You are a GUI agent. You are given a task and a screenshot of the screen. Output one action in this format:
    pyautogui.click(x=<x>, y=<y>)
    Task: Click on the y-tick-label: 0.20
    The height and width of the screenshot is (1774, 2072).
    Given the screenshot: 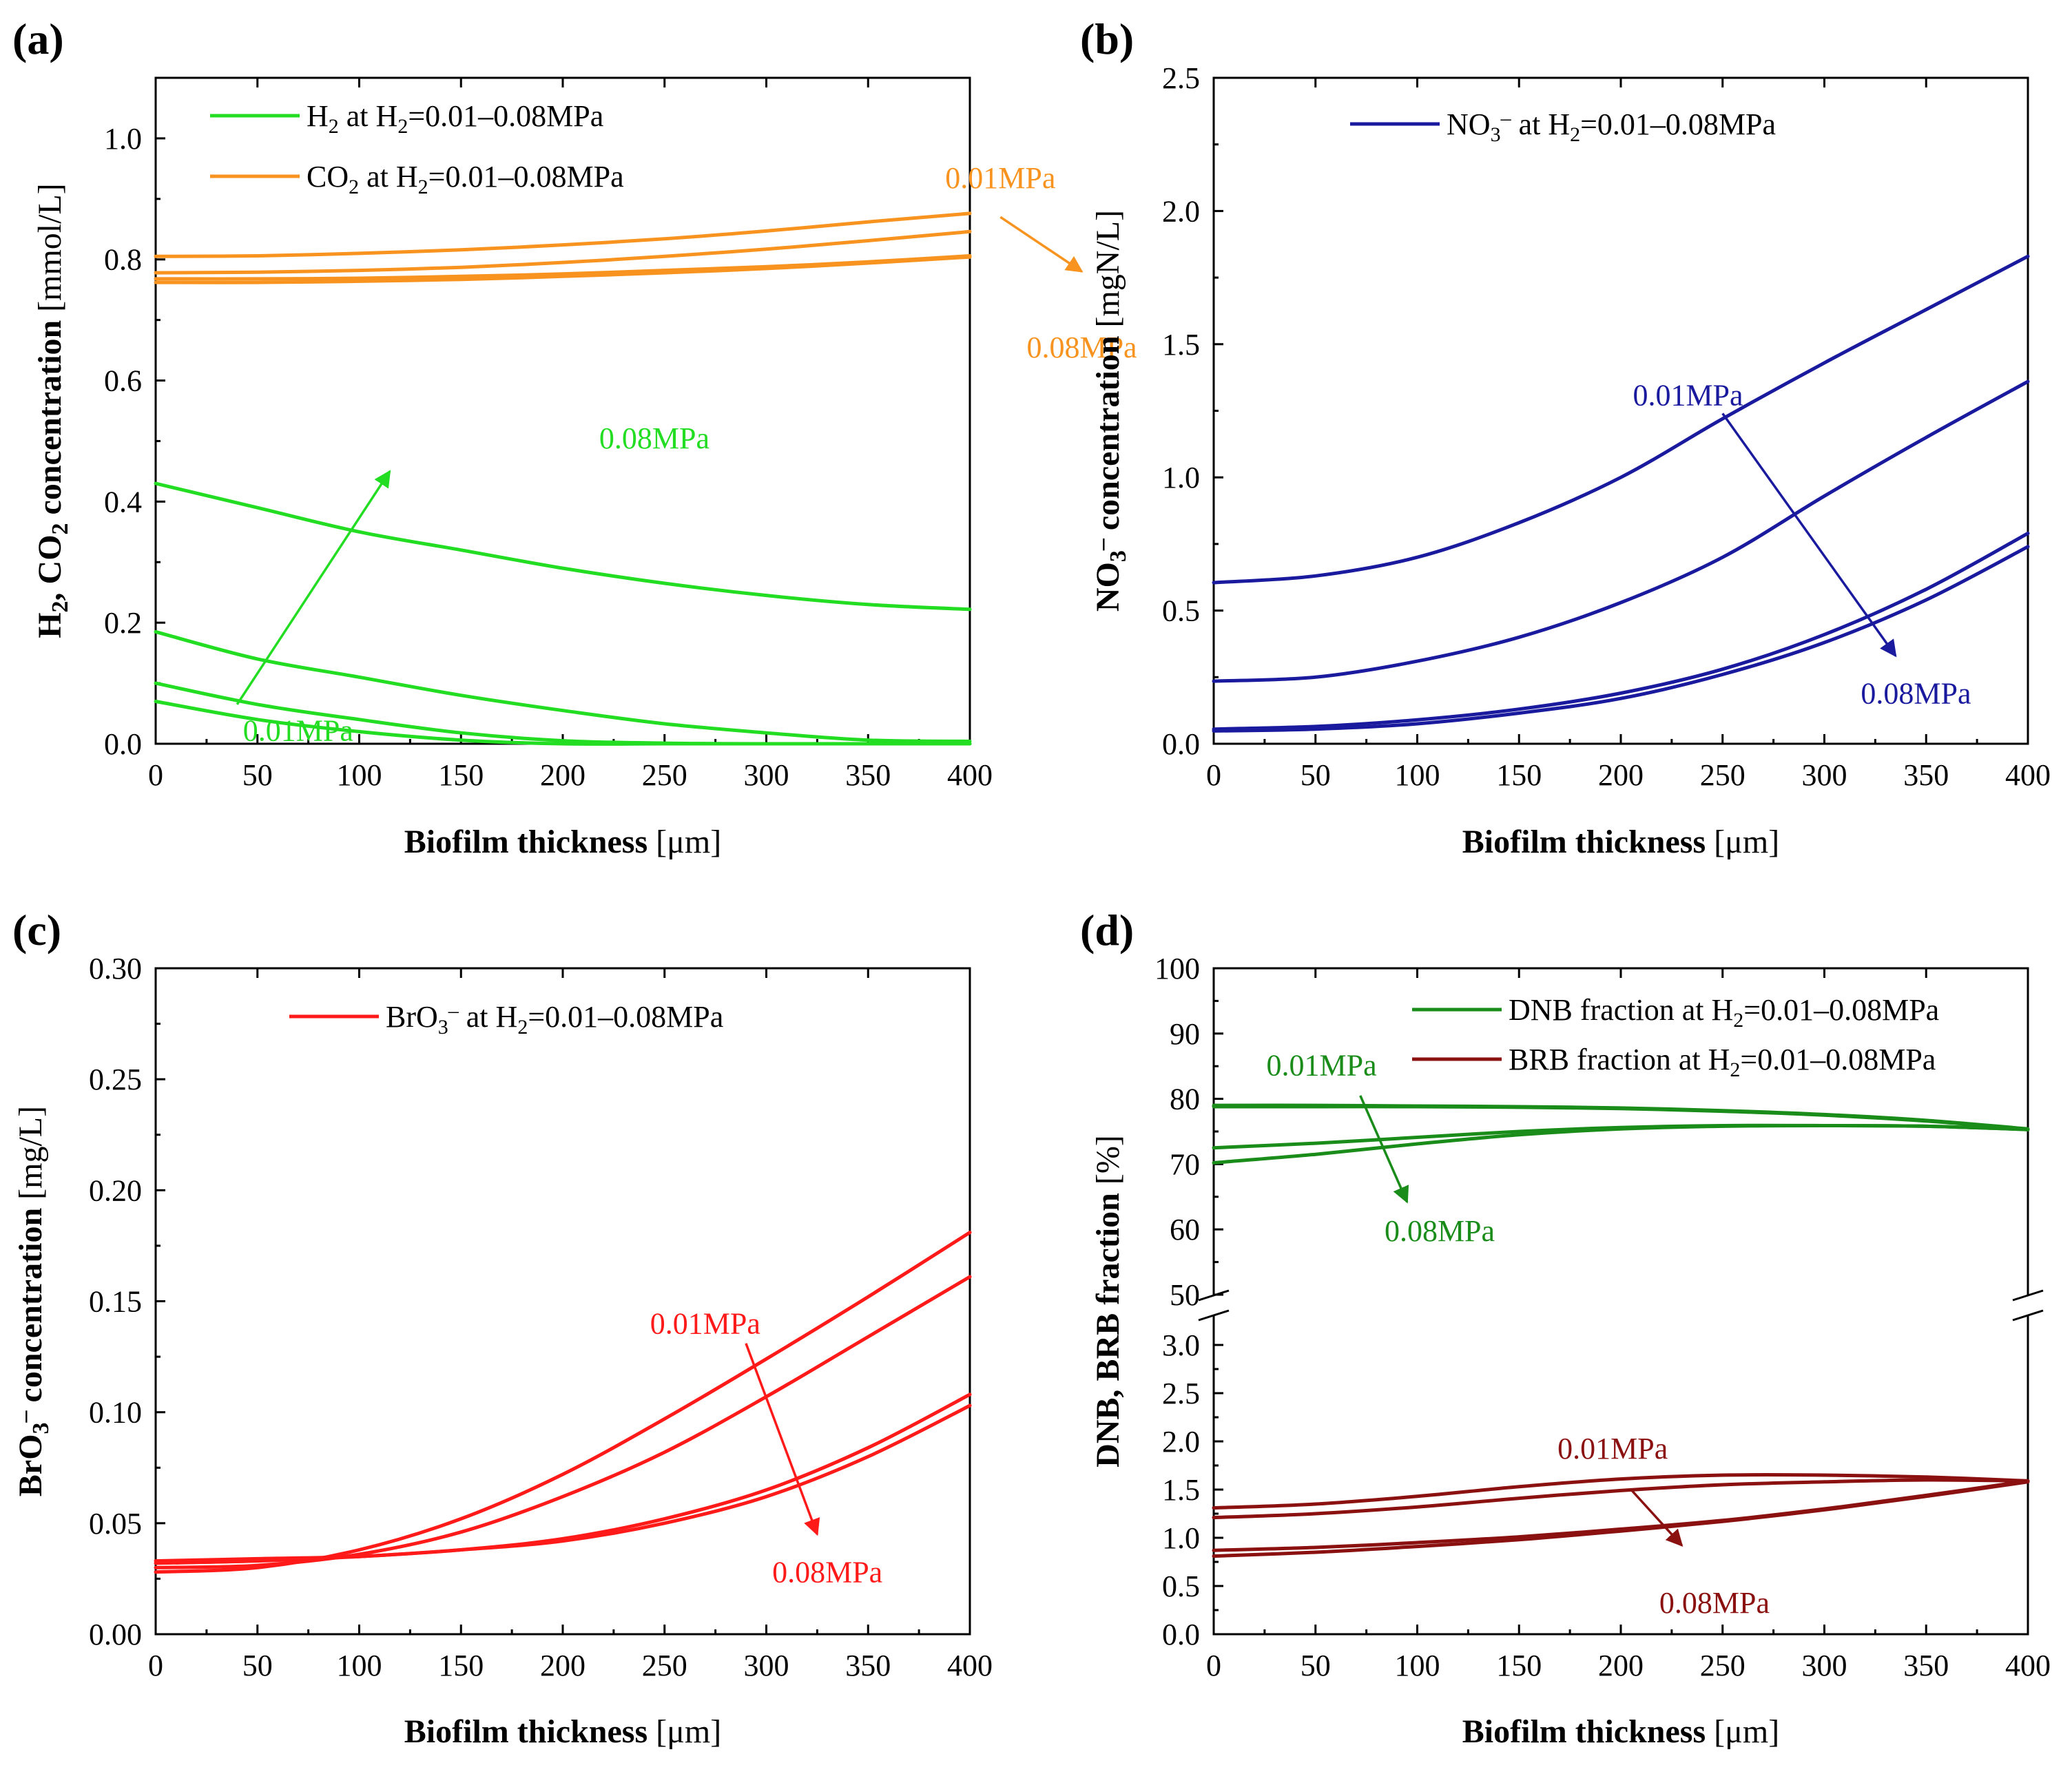 What is the action you would take?
    pyautogui.click(x=115, y=1190)
    